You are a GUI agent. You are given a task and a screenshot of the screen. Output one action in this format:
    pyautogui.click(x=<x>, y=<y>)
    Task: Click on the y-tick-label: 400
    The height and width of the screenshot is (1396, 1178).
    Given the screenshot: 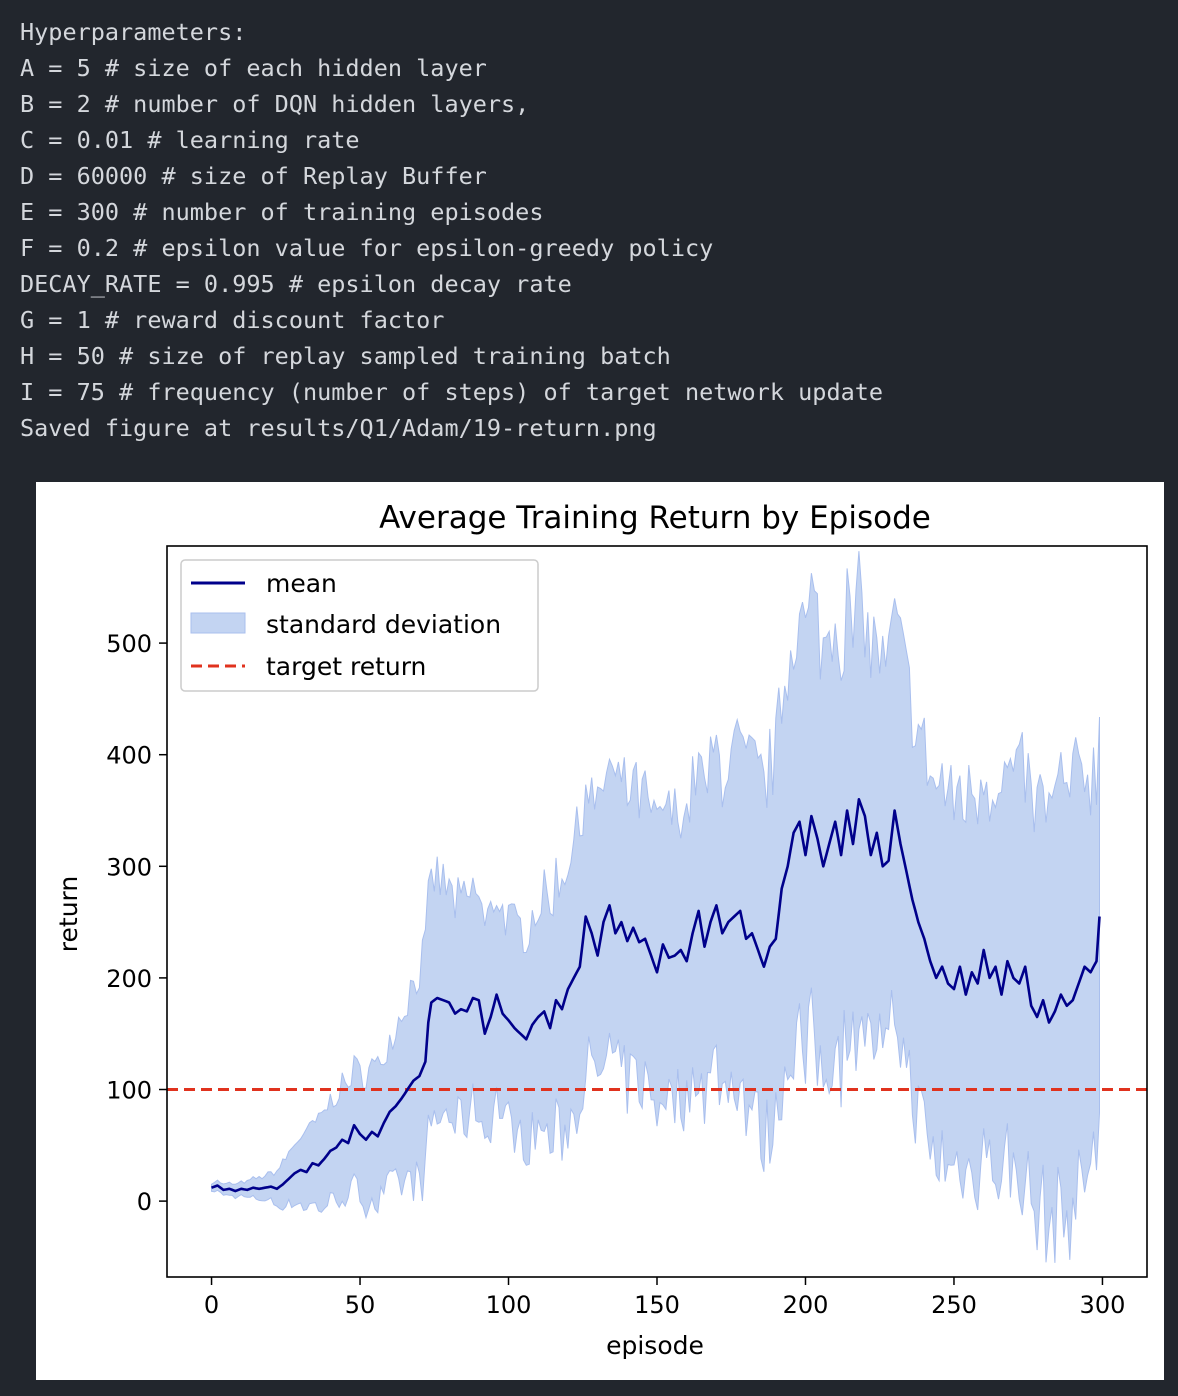 What is the action you would take?
    pyautogui.click(x=129, y=756)
    